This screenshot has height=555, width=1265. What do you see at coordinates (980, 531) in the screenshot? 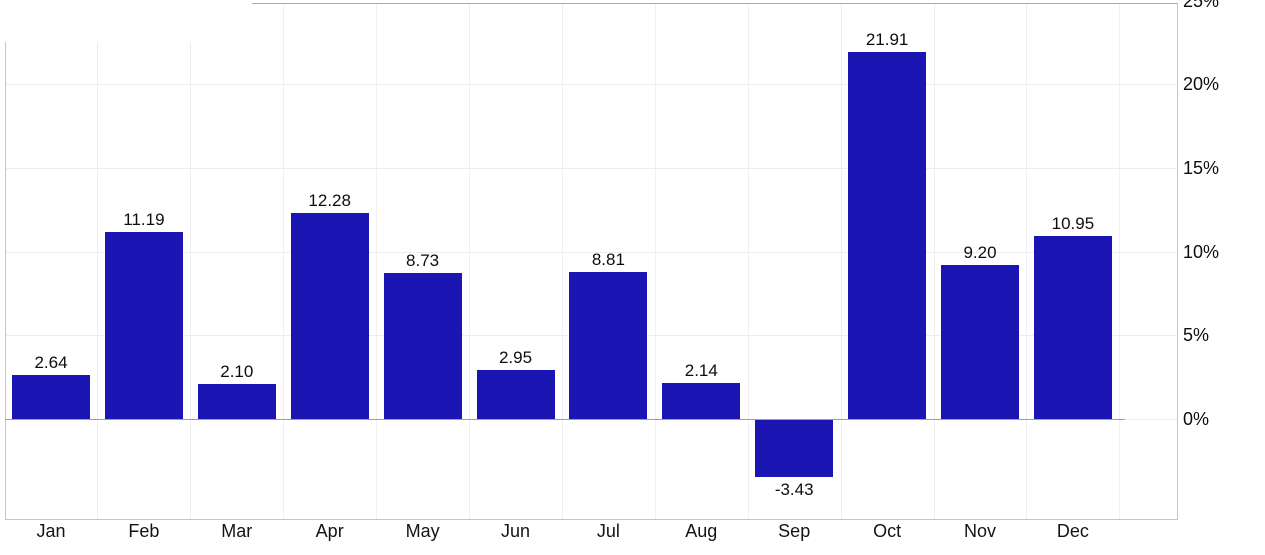
I see `x-tick-nov: Nov` at bounding box center [980, 531].